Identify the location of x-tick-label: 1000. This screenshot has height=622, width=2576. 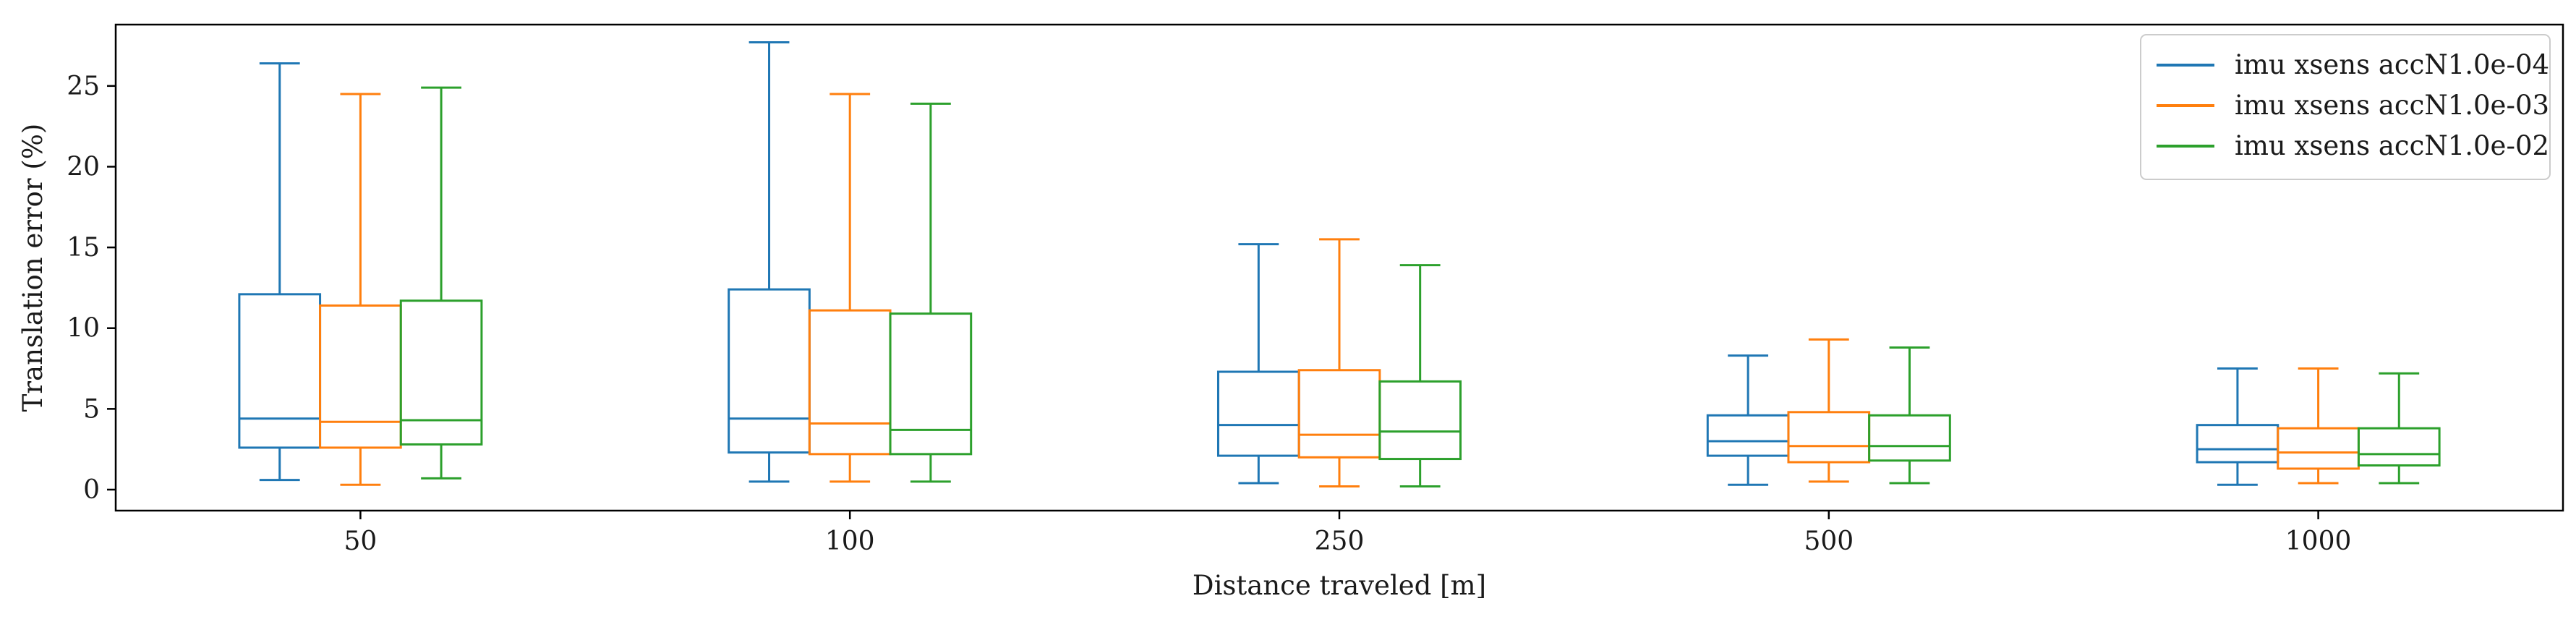
(2318, 541).